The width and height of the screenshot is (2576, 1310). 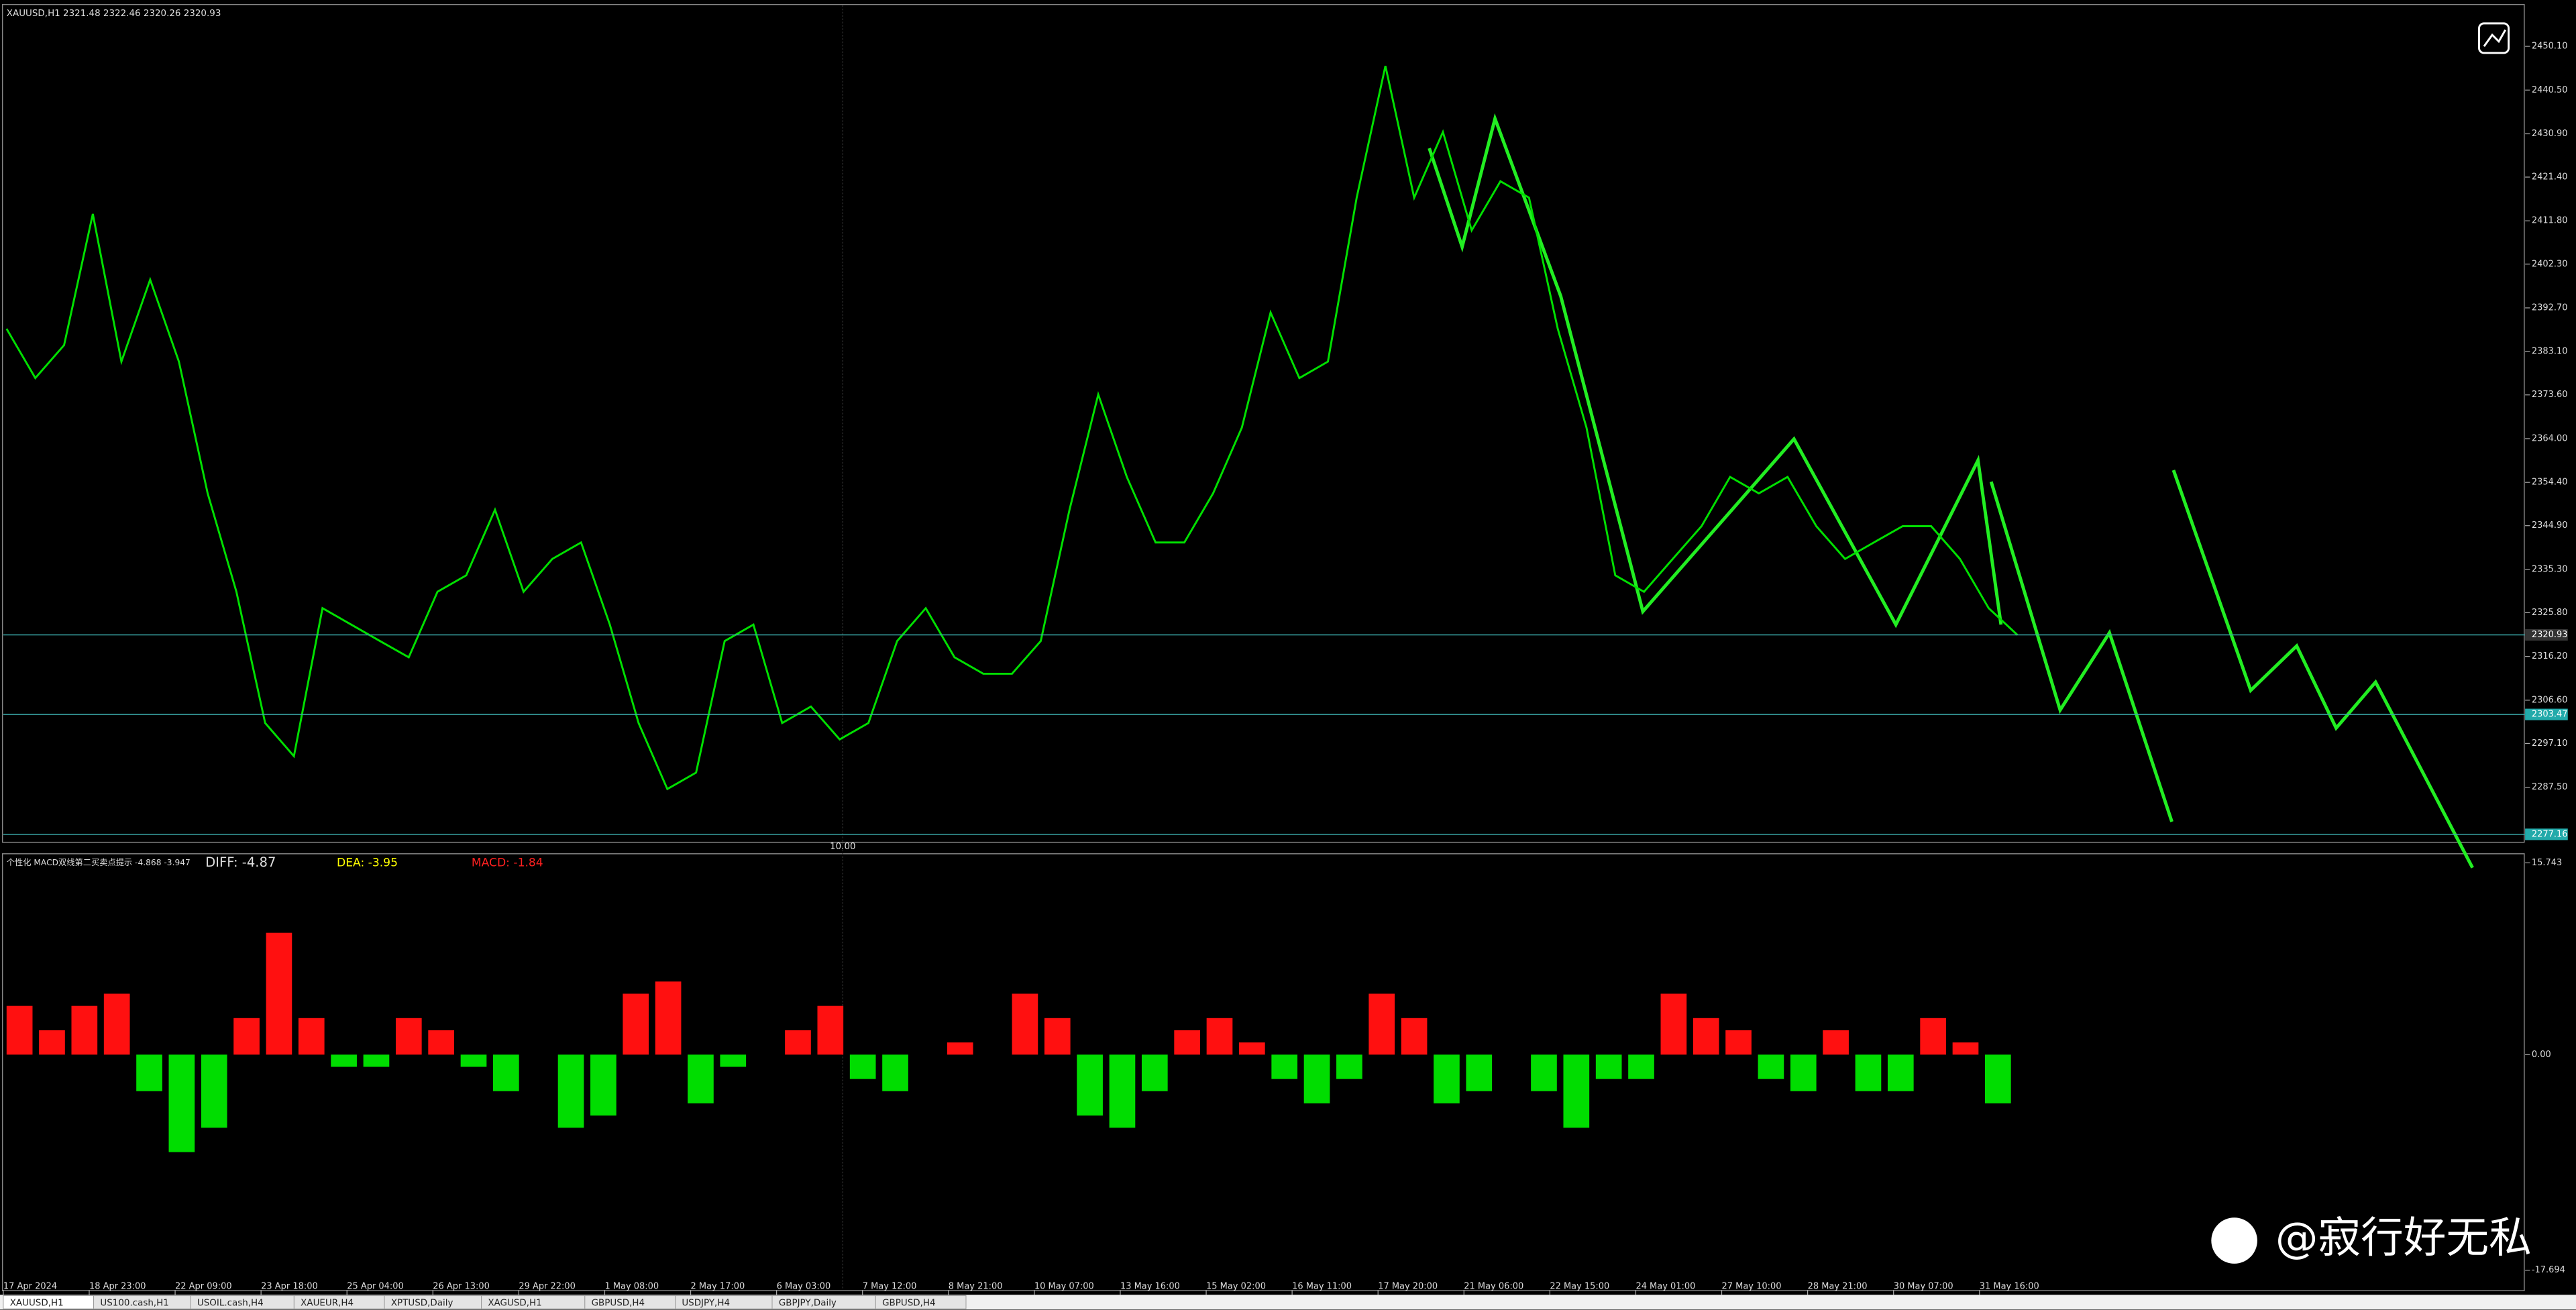 I want to click on x-tick-label: 18 Apr 23:00, so click(x=117, y=1287).